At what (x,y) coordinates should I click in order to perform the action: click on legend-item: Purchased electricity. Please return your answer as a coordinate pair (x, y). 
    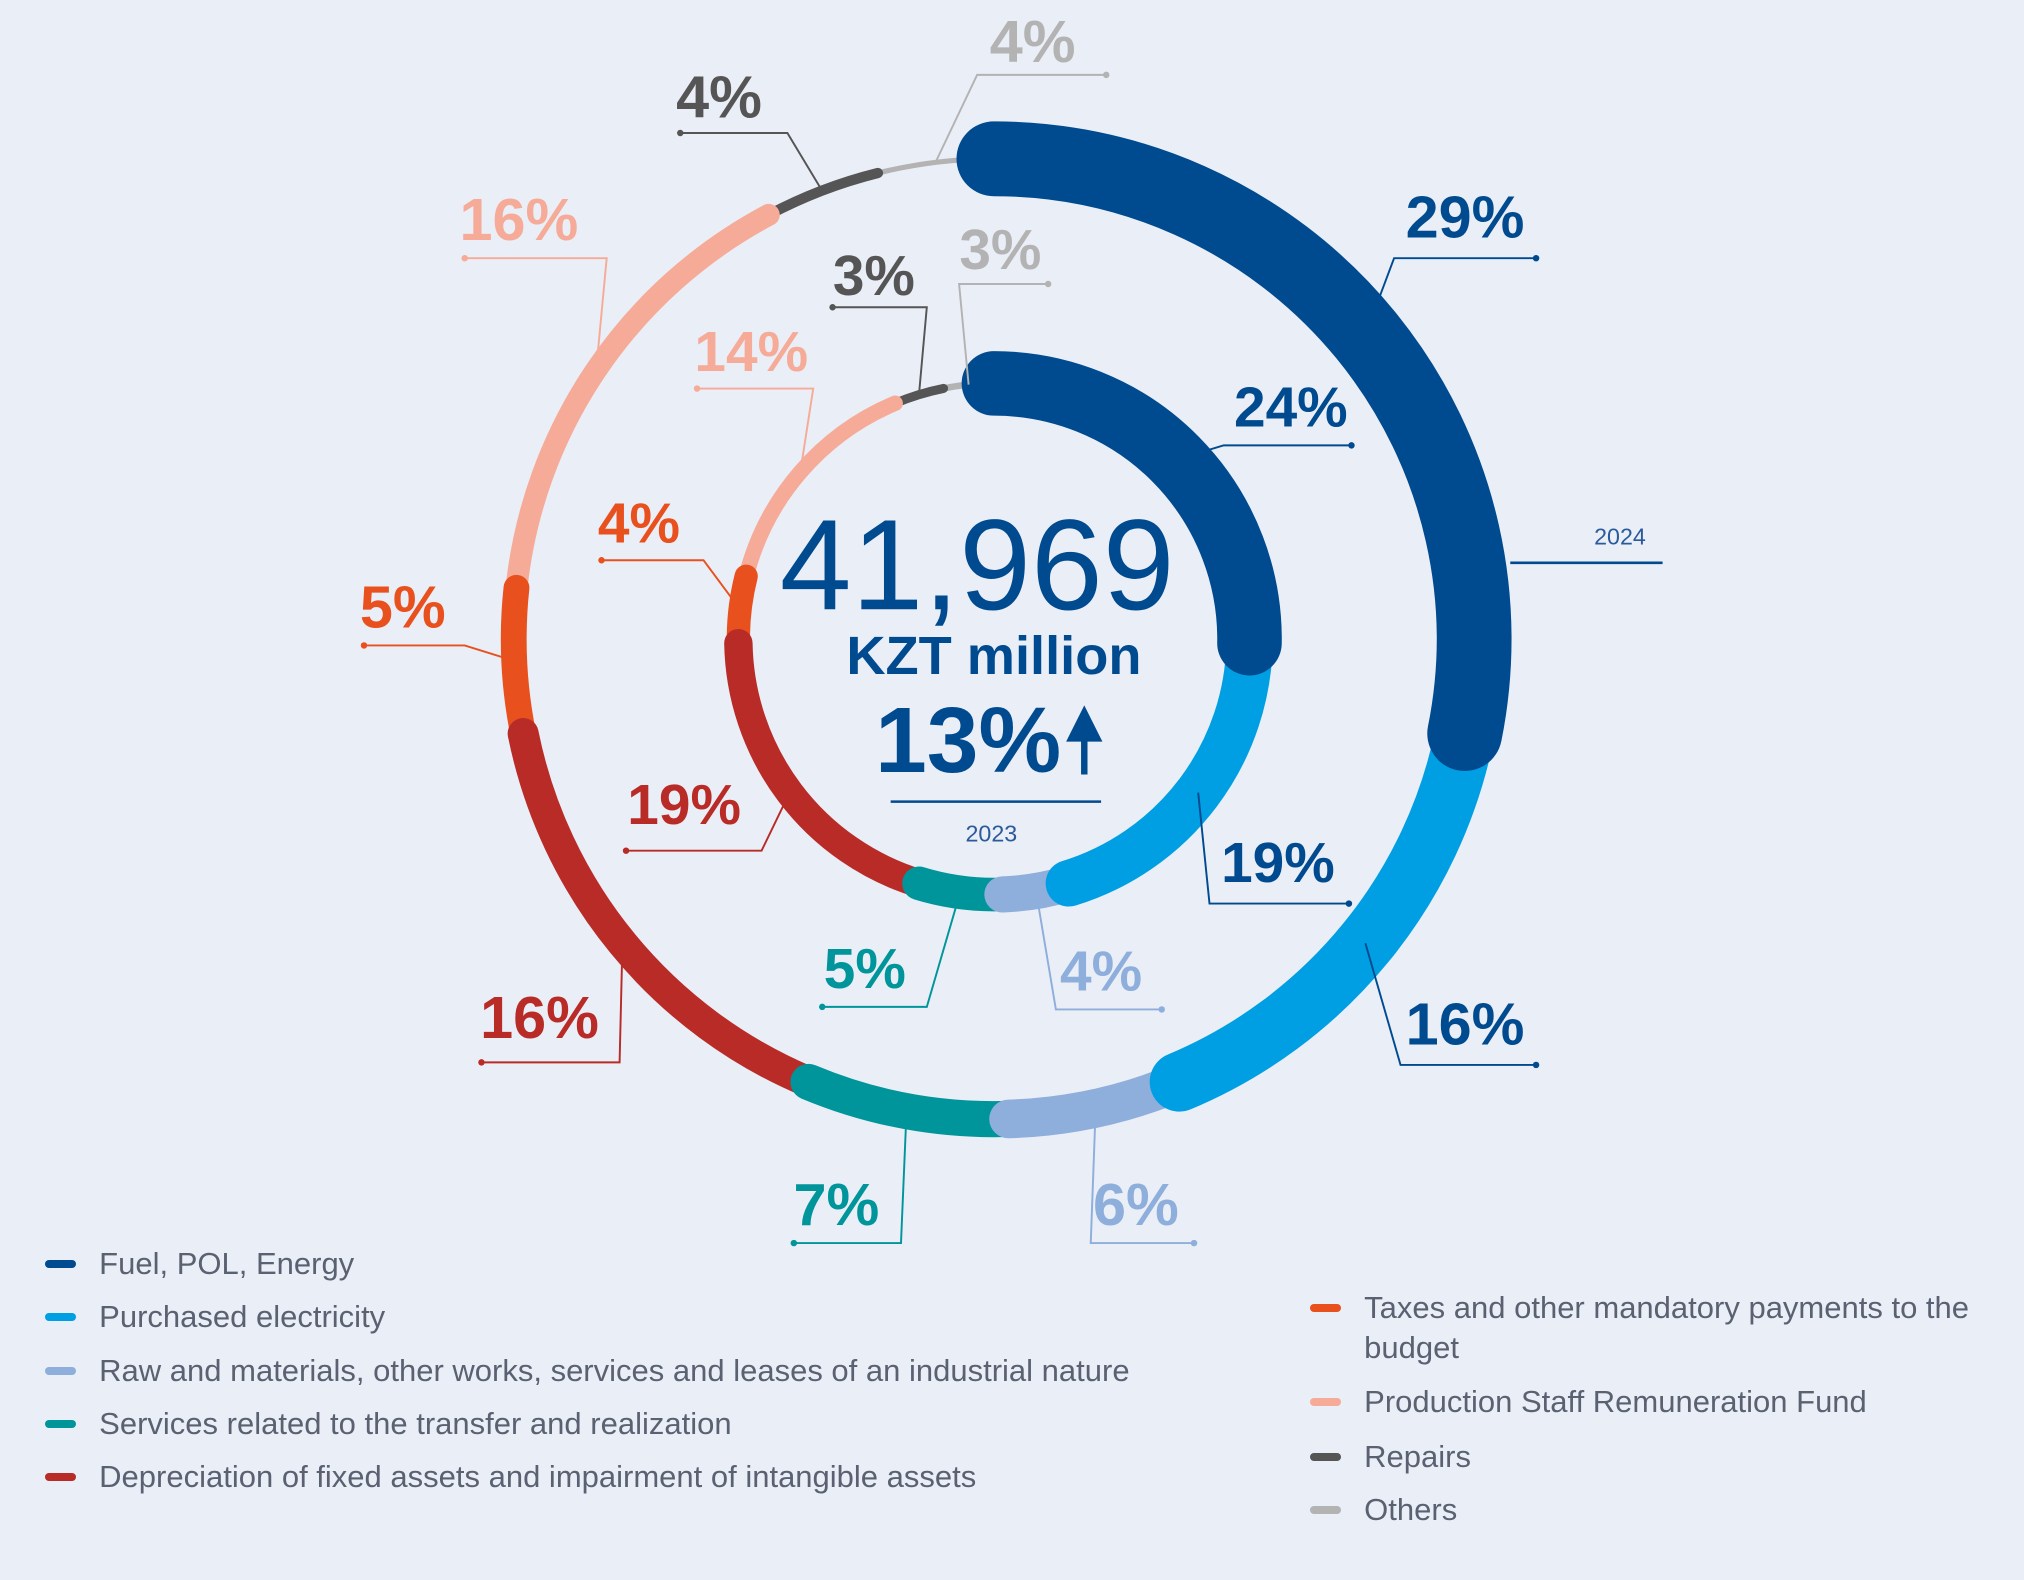
    Looking at the image, I should click on (215, 1317).